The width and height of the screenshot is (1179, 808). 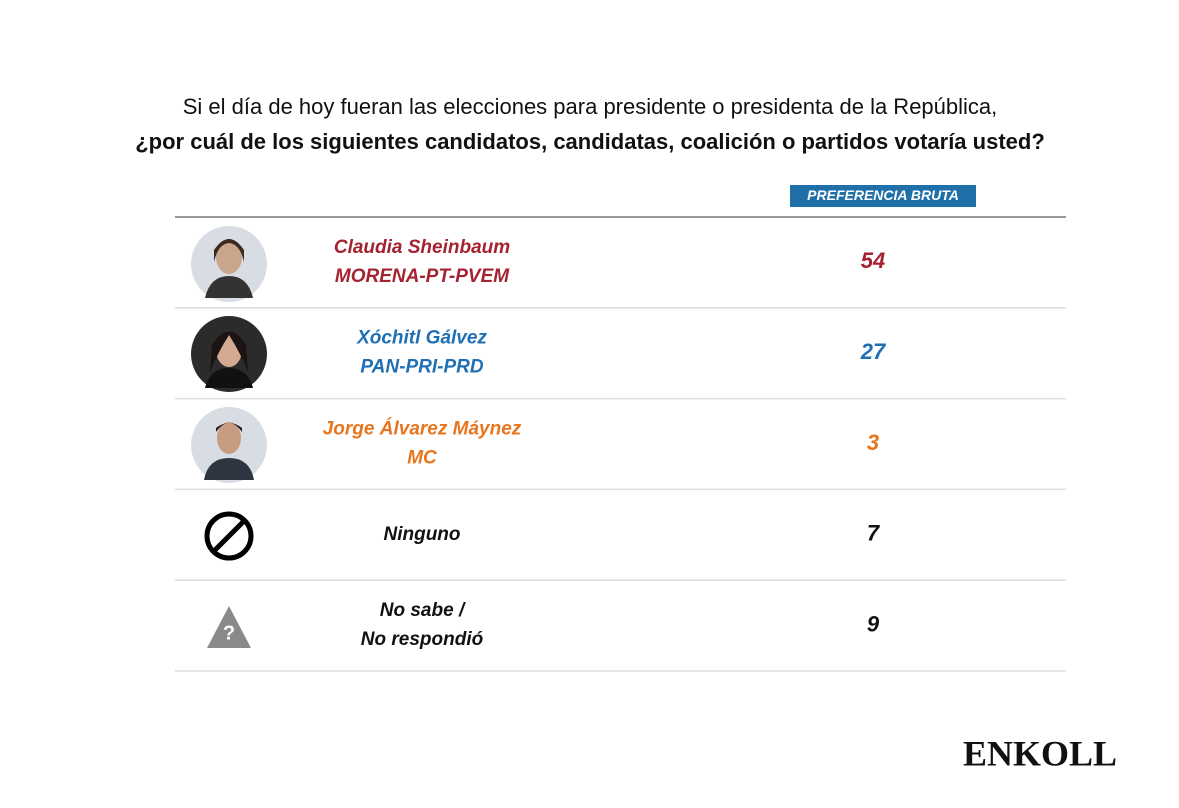 What do you see at coordinates (423, 610) in the screenshot?
I see `row-label: No sabe /` at bounding box center [423, 610].